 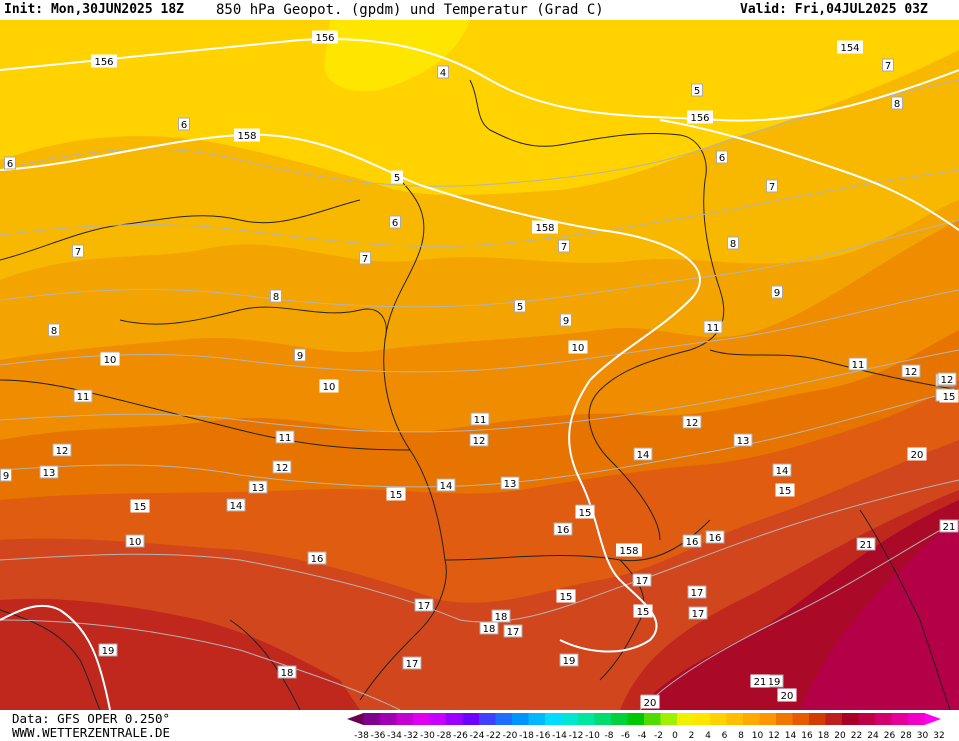 I want to click on temperature-label: 19, so click(x=774, y=682).